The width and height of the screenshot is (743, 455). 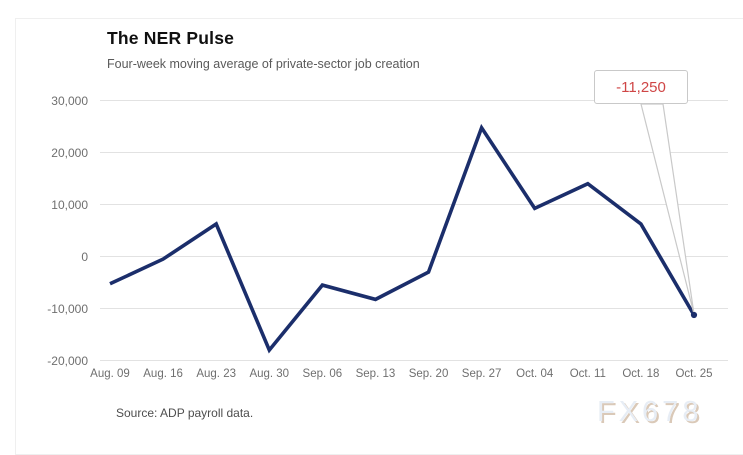 I want to click on callout-value: -11,250, so click(x=641, y=87).